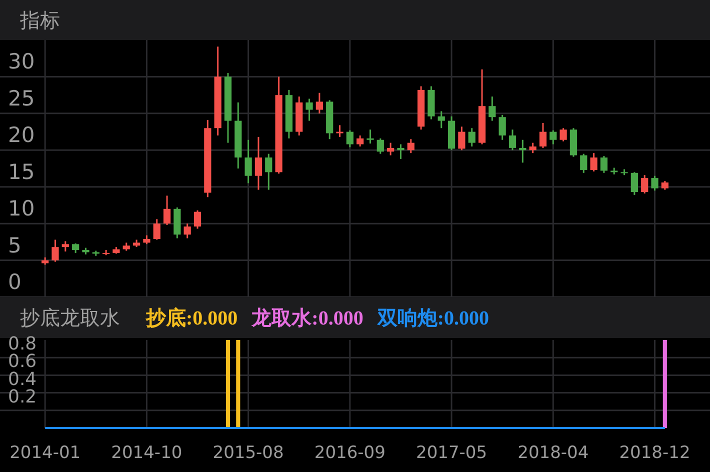  What do you see at coordinates (146, 453) in the screenshot?
I see `x-tick: 2014-10` at bounding box center [146, 453].